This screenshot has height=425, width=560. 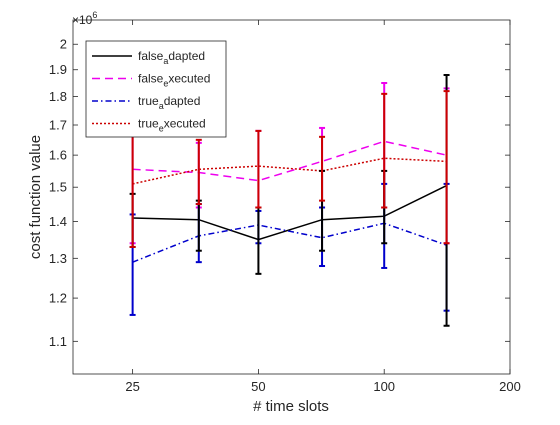 I want to click on x-axis-label: # time slots, so click(x=291, y=406).